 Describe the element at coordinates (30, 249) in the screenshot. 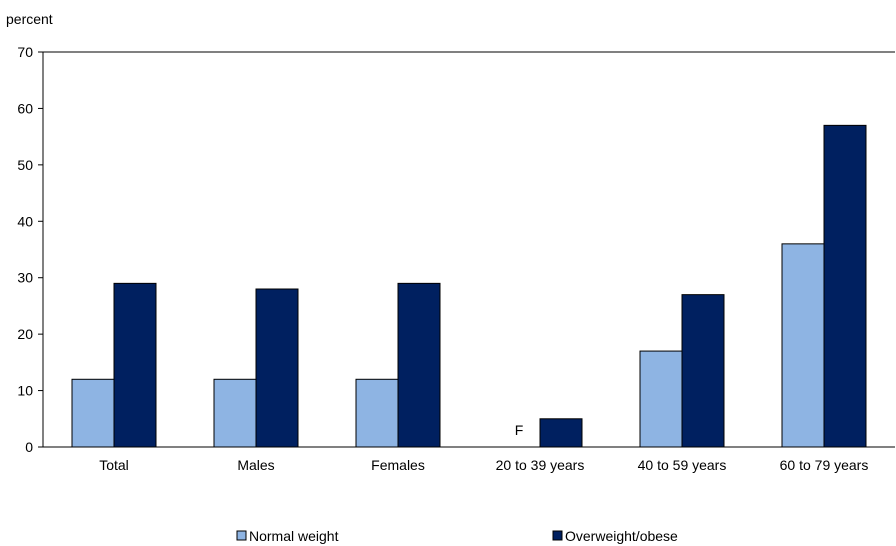

I see `y-axis-ticks: 0 10 20 30 40 50 60 70` at that location.